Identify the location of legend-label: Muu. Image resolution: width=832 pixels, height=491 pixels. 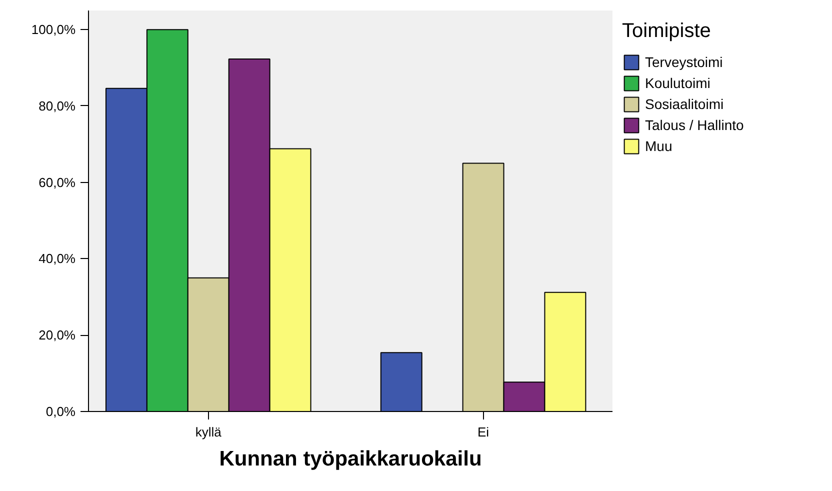
(658, 146).